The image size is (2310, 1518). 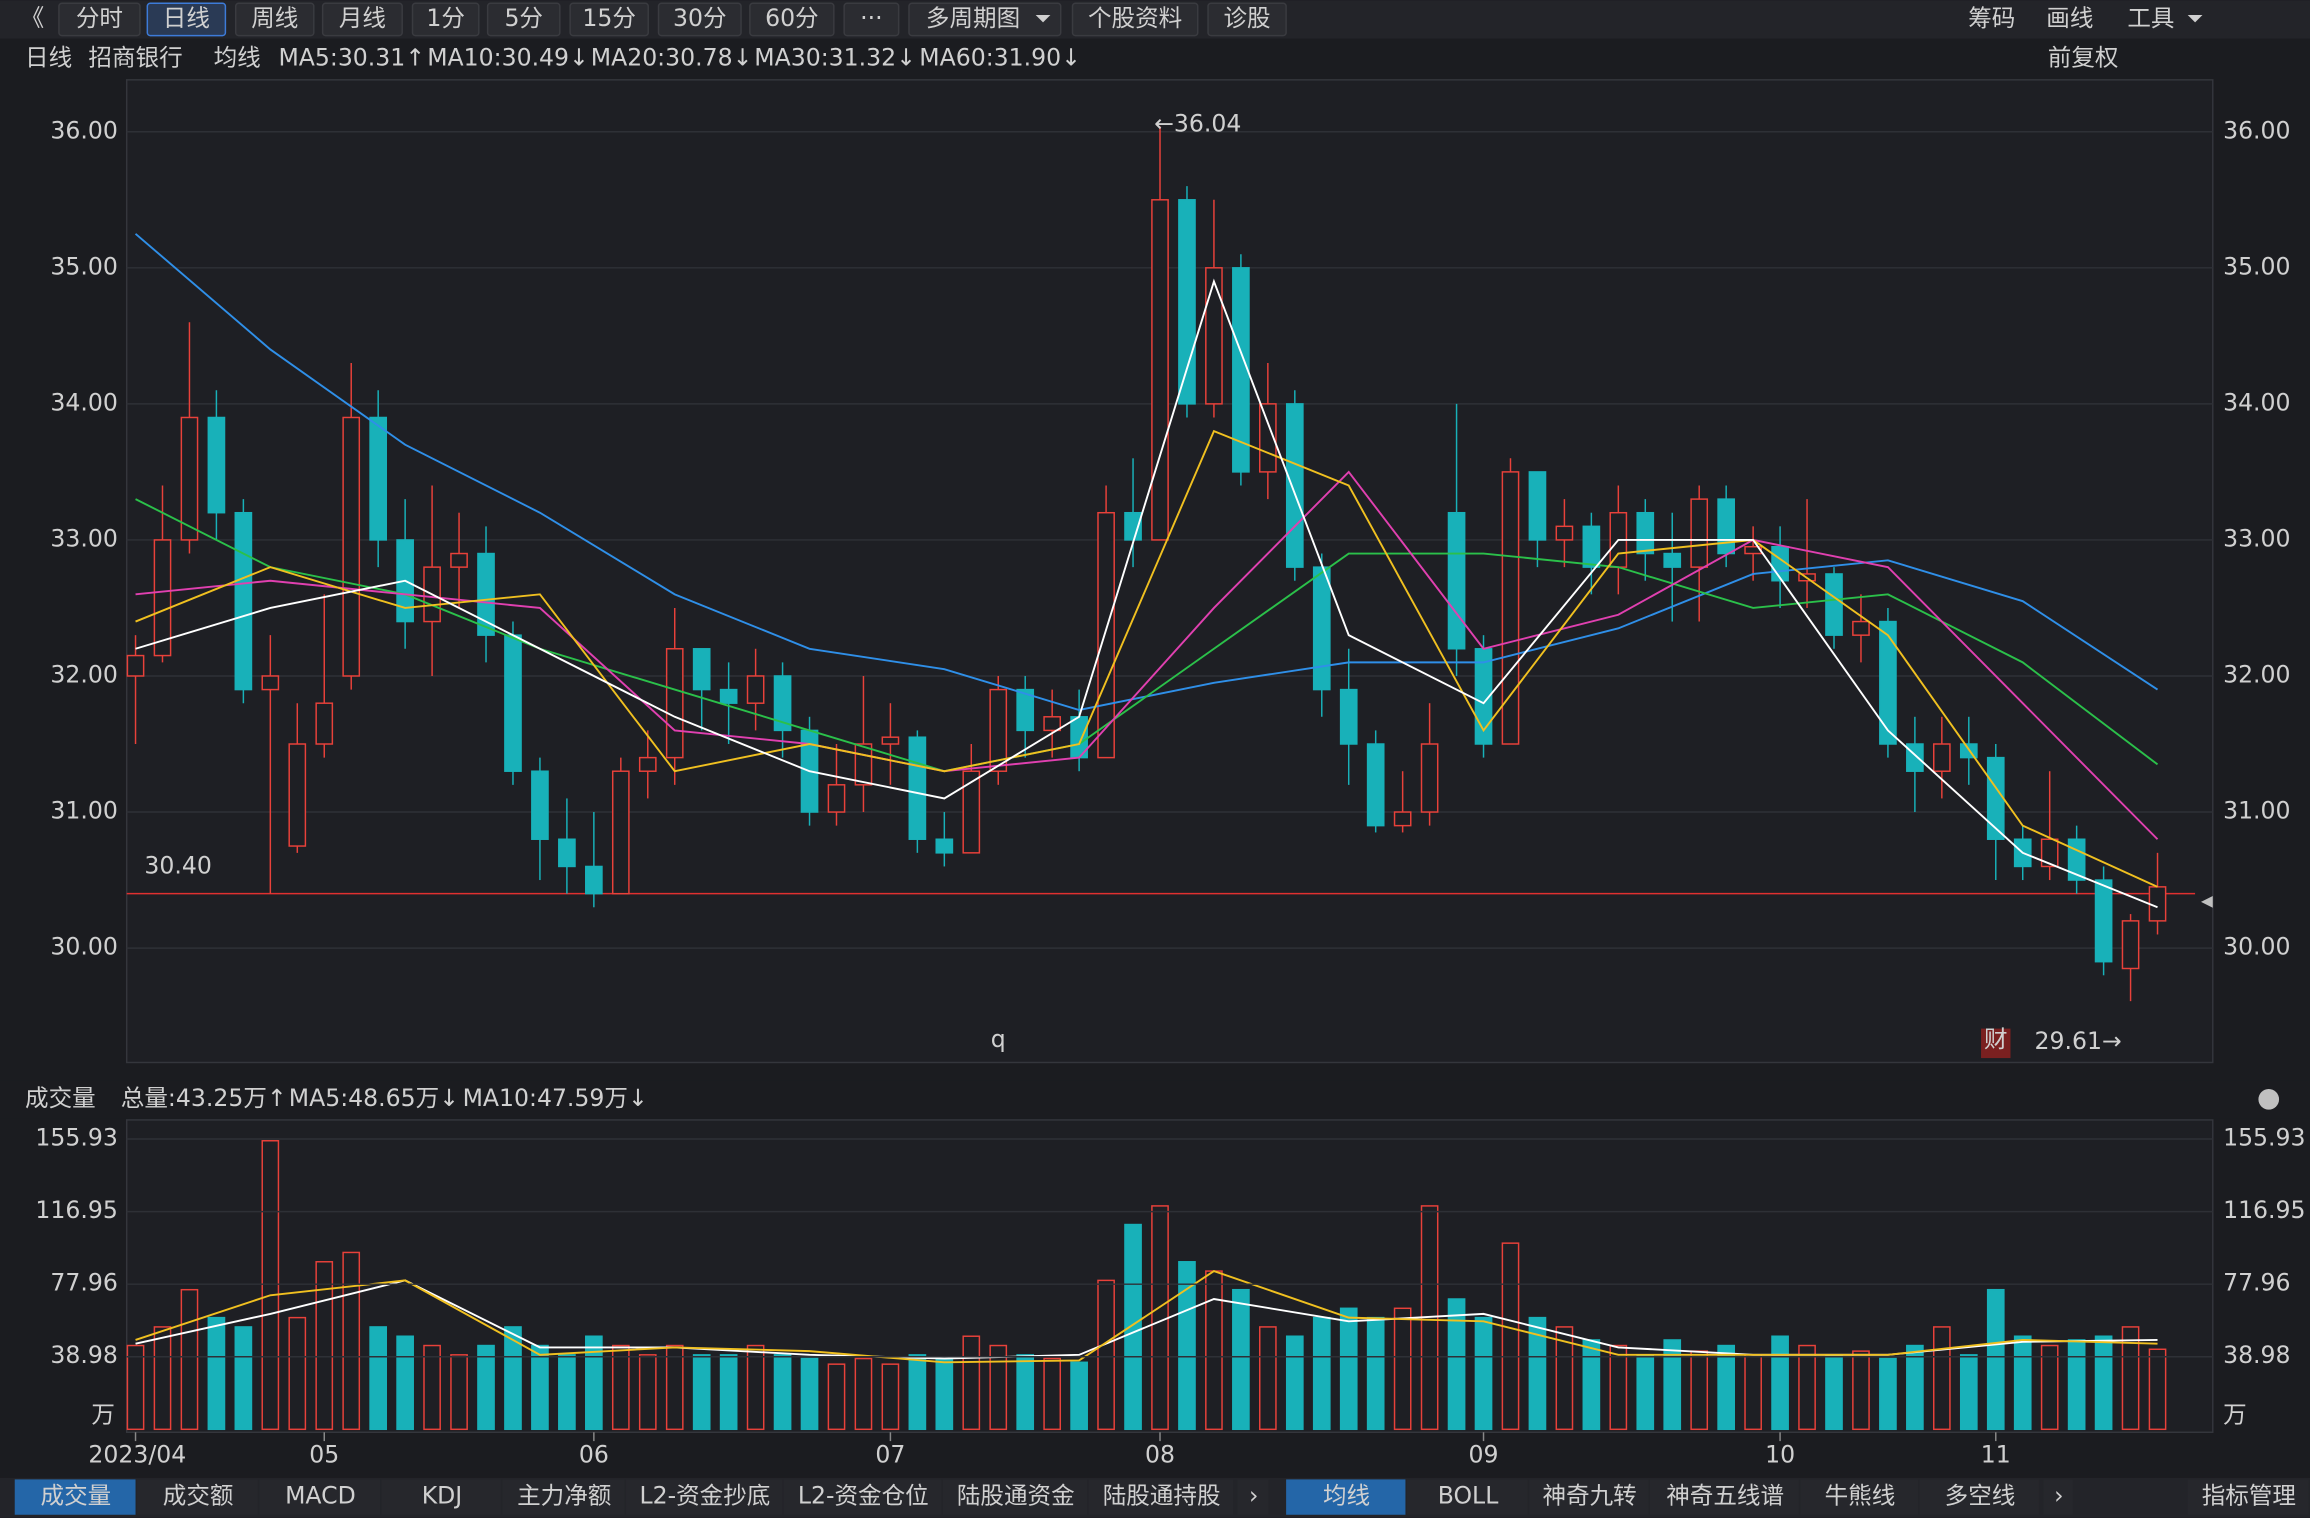 I want to click on bottom-tab-label: 陆股通资金, so click(x=1016, y=1496).